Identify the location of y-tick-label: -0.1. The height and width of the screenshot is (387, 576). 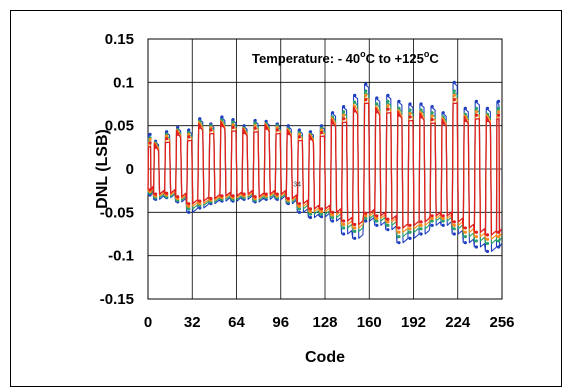
(121, 256).